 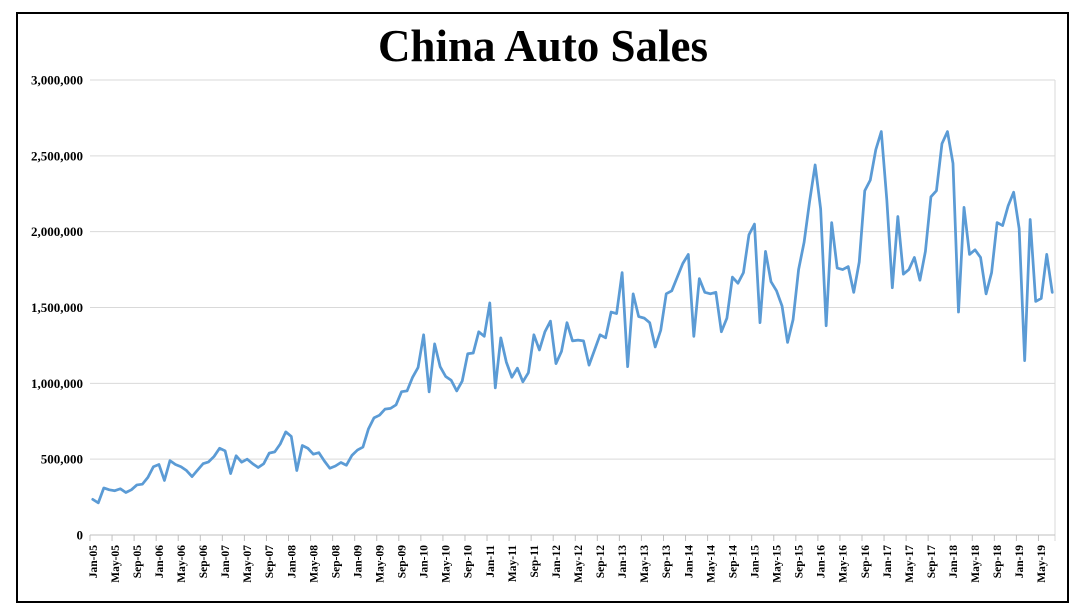 What do you see at coordinates (645, 564) in the screenshot?
I see `x-axis-label: May-13` at bounding box center [645, 564].